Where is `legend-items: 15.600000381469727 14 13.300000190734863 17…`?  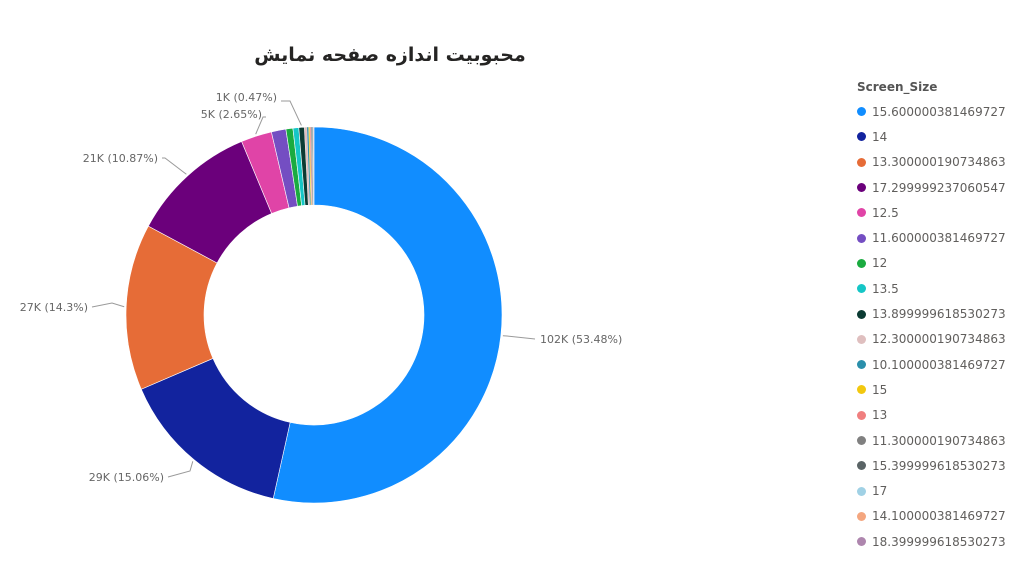 legend-items: 15.600000381469727 14 13.300000190734863 17… is located at coordinates (937, 326).